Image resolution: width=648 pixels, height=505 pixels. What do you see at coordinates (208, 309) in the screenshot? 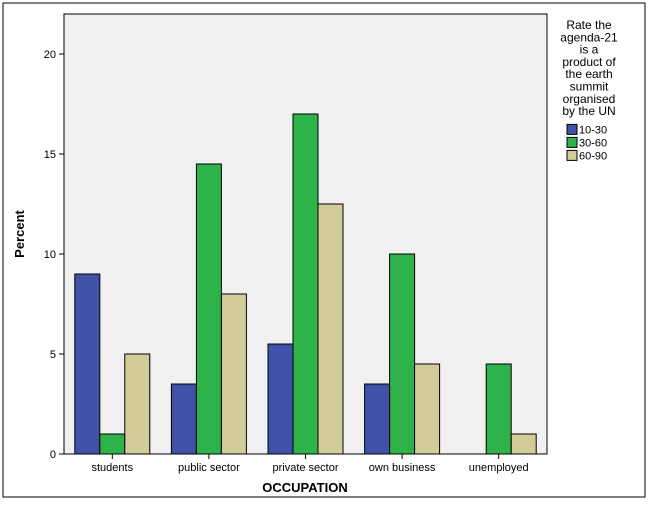
I see `bar-30-60-public-sector` at bounding box center [208, 309].